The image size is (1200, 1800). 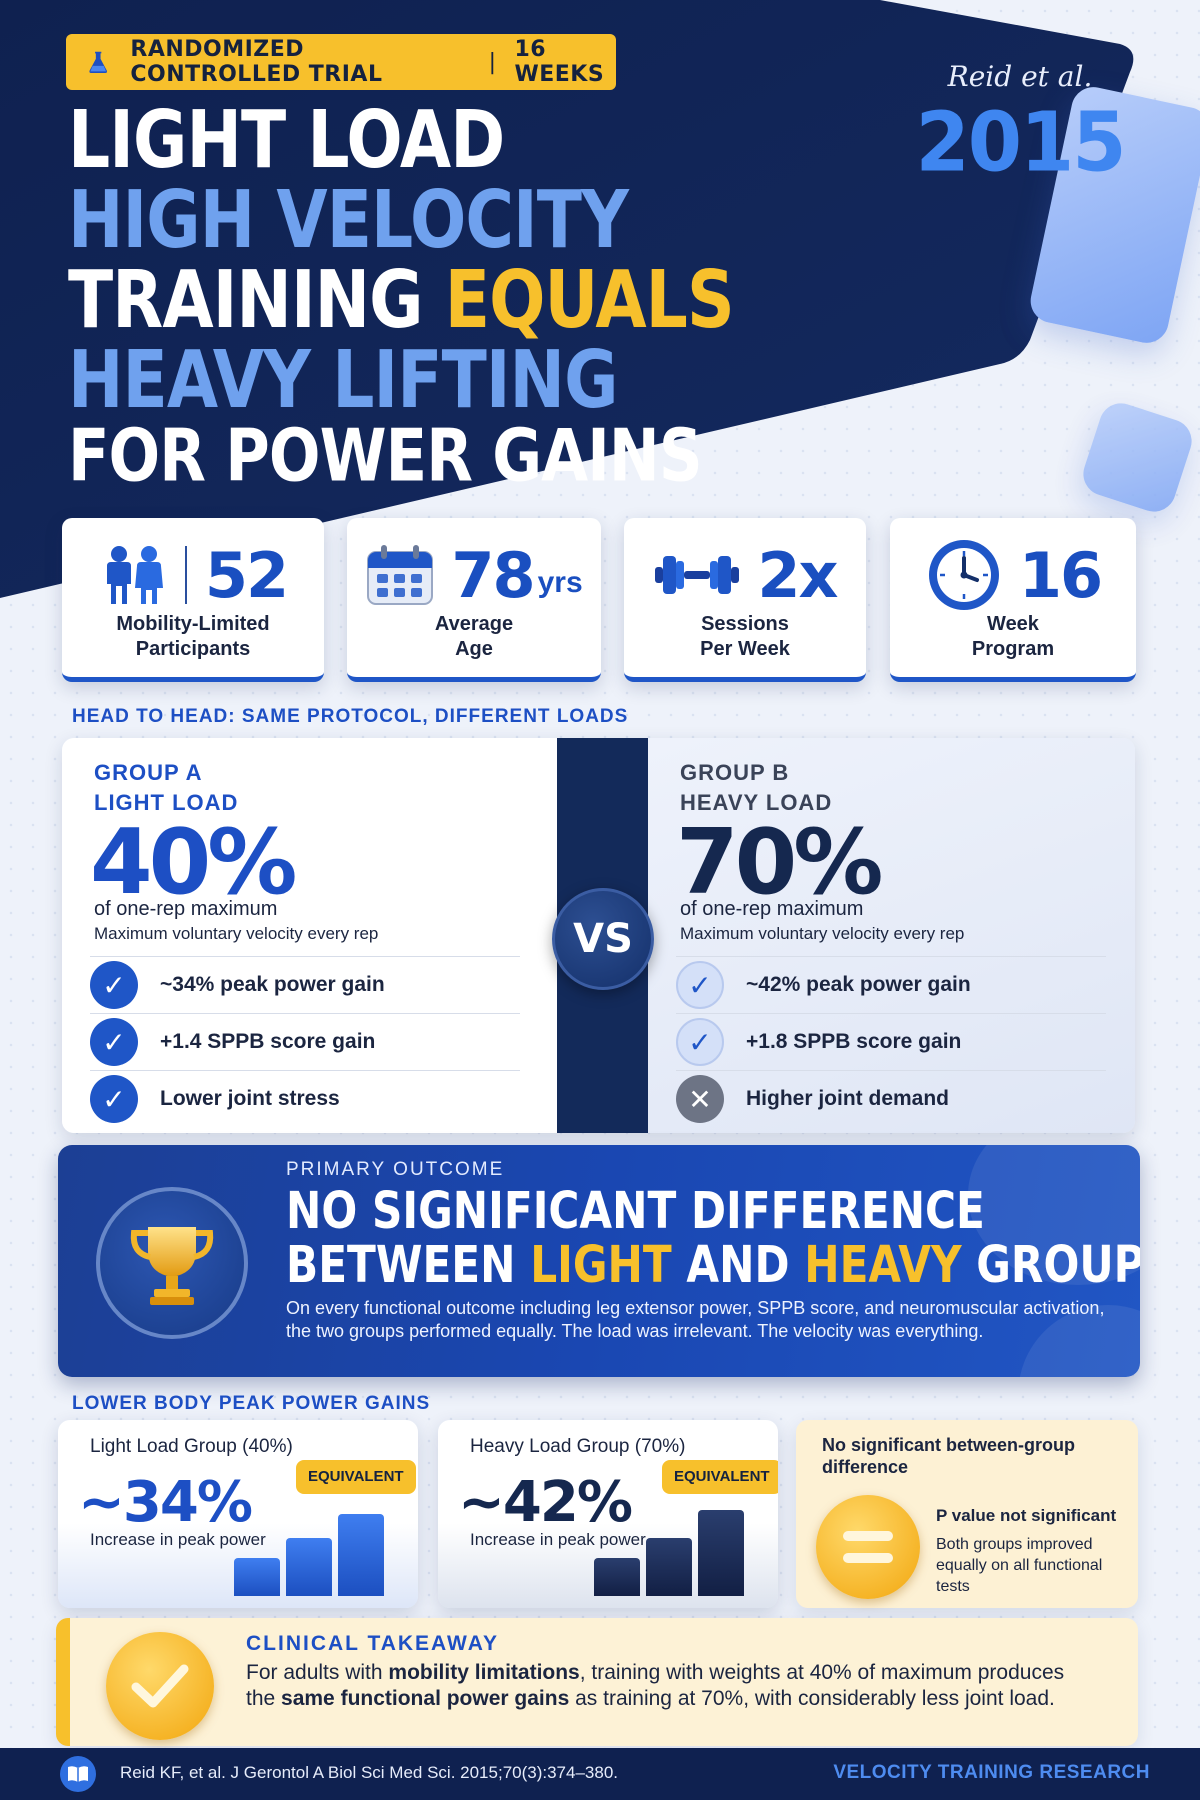 I want to click on card-title: Heavy Load Group (70%), so click(x=578, y=1446).